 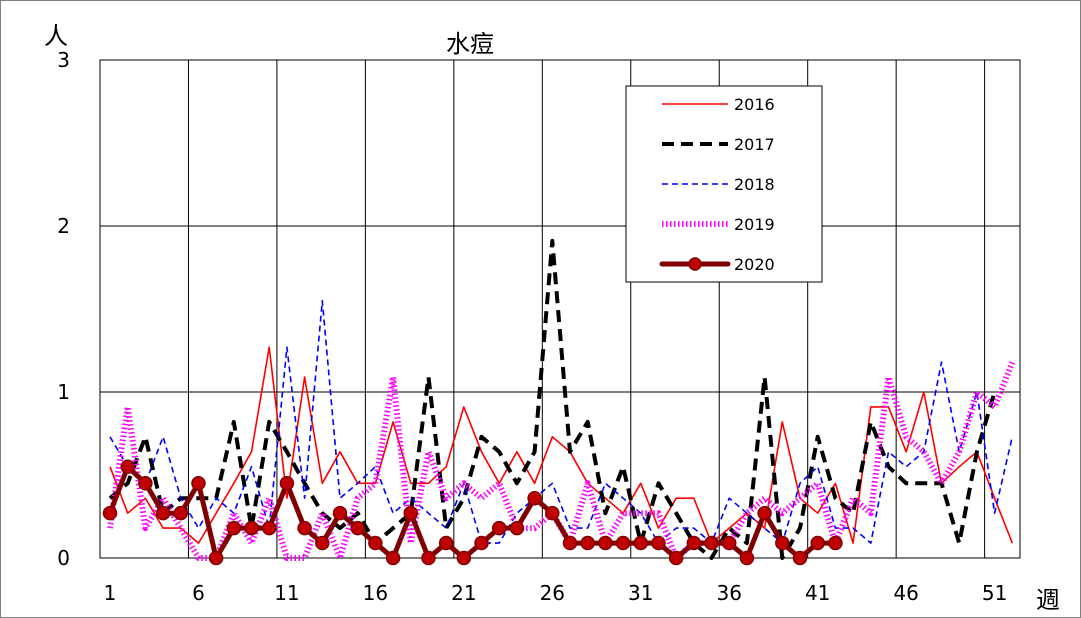 I want to click on x-tick-label: 46, so click(x=905, y=593).